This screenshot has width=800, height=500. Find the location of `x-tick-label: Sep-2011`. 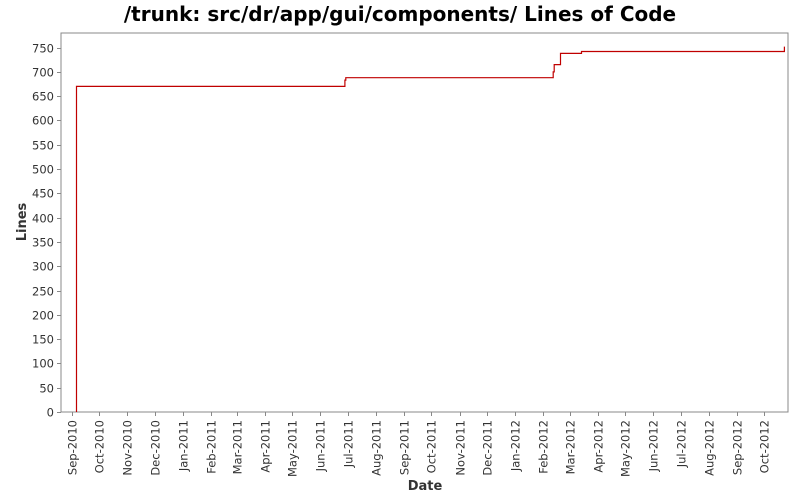

x-tick-label: Sep-2011 is located at coordinates (405, 447).